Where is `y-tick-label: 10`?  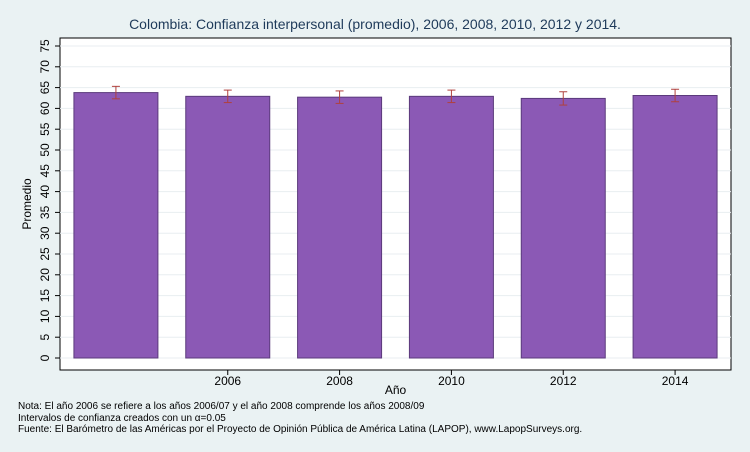 y-tick-label: 10 is located at coordinates (45, 316).